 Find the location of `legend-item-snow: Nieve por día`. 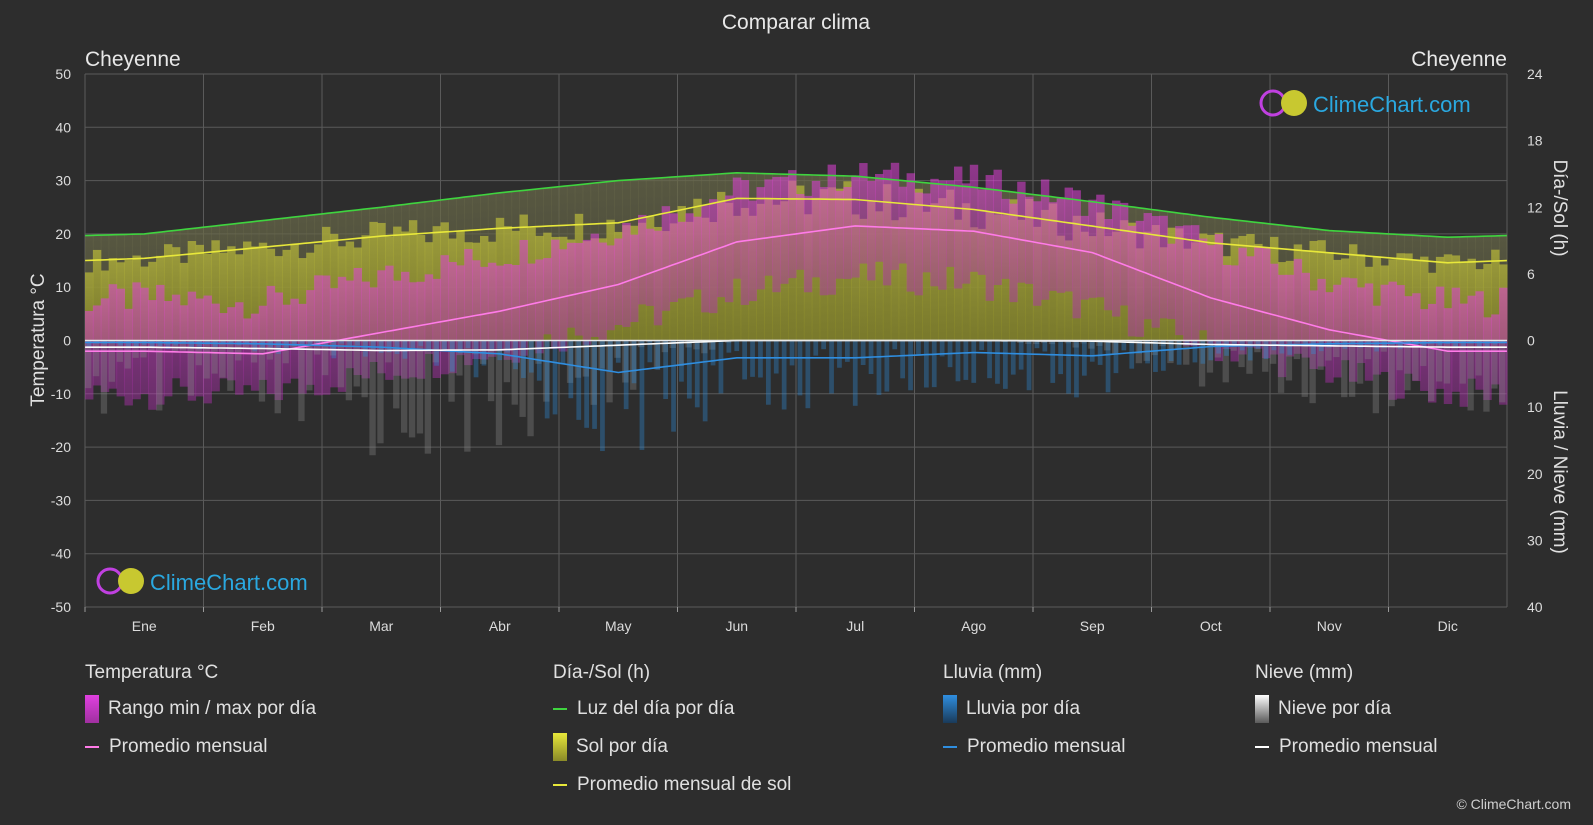

legend-item-snow: Nieve por día is located at coordinates (1346, 709).